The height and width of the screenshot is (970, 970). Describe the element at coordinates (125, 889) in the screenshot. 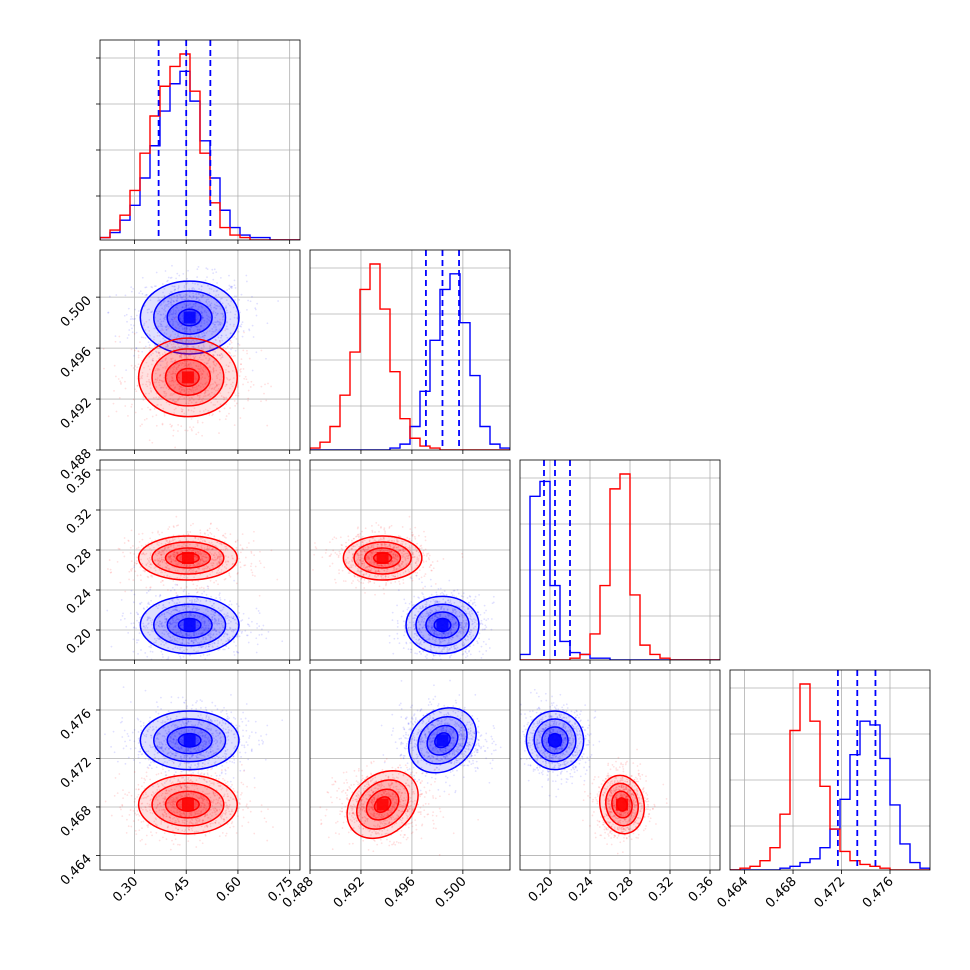

I see `tick-label-x: 0.30` at that location.